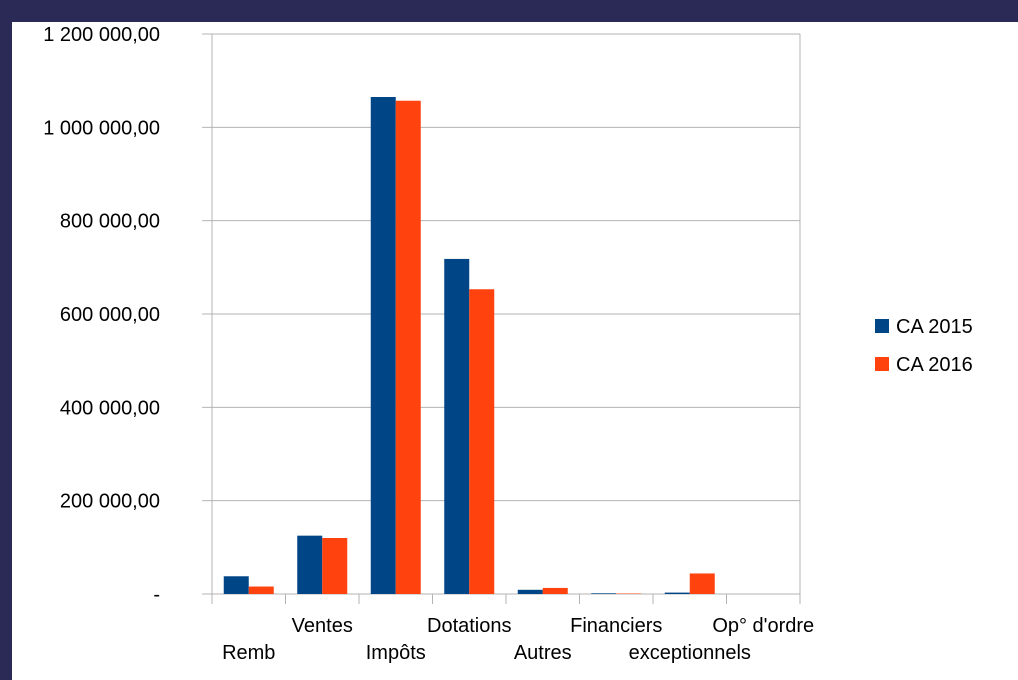 This screenshot has height=680, width=1018. I want to click on legend-label: CA 2015, so click(934, 327).